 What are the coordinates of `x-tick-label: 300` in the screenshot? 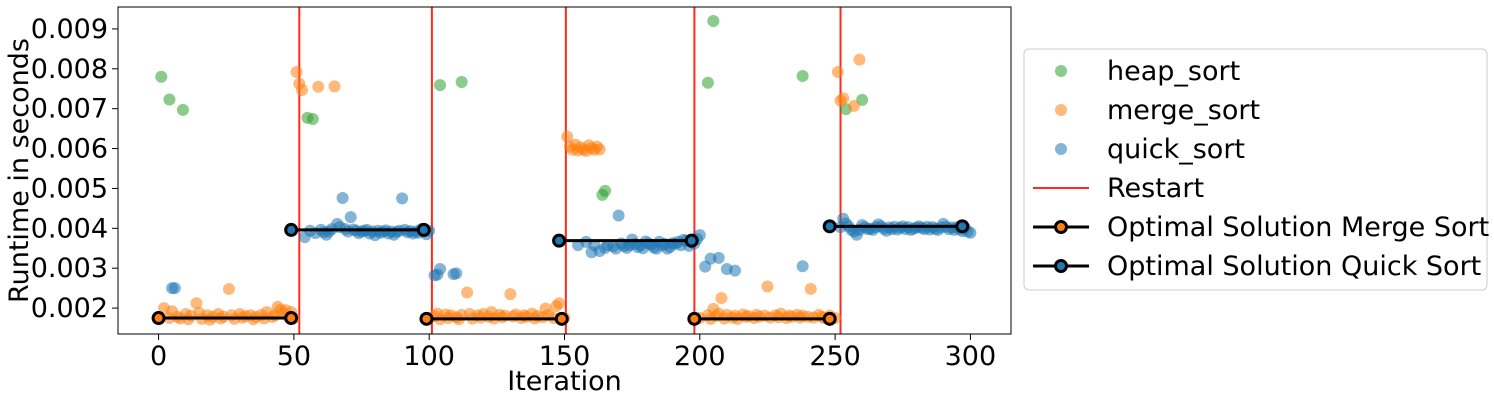 It's located at (971, 356).